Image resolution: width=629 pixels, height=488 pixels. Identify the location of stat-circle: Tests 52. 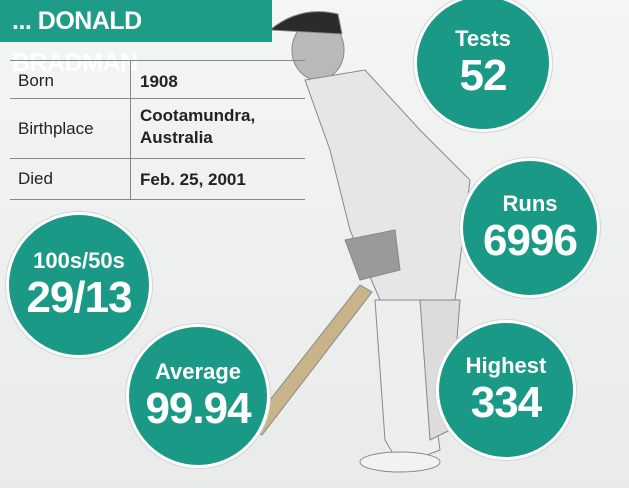
(483, 66).